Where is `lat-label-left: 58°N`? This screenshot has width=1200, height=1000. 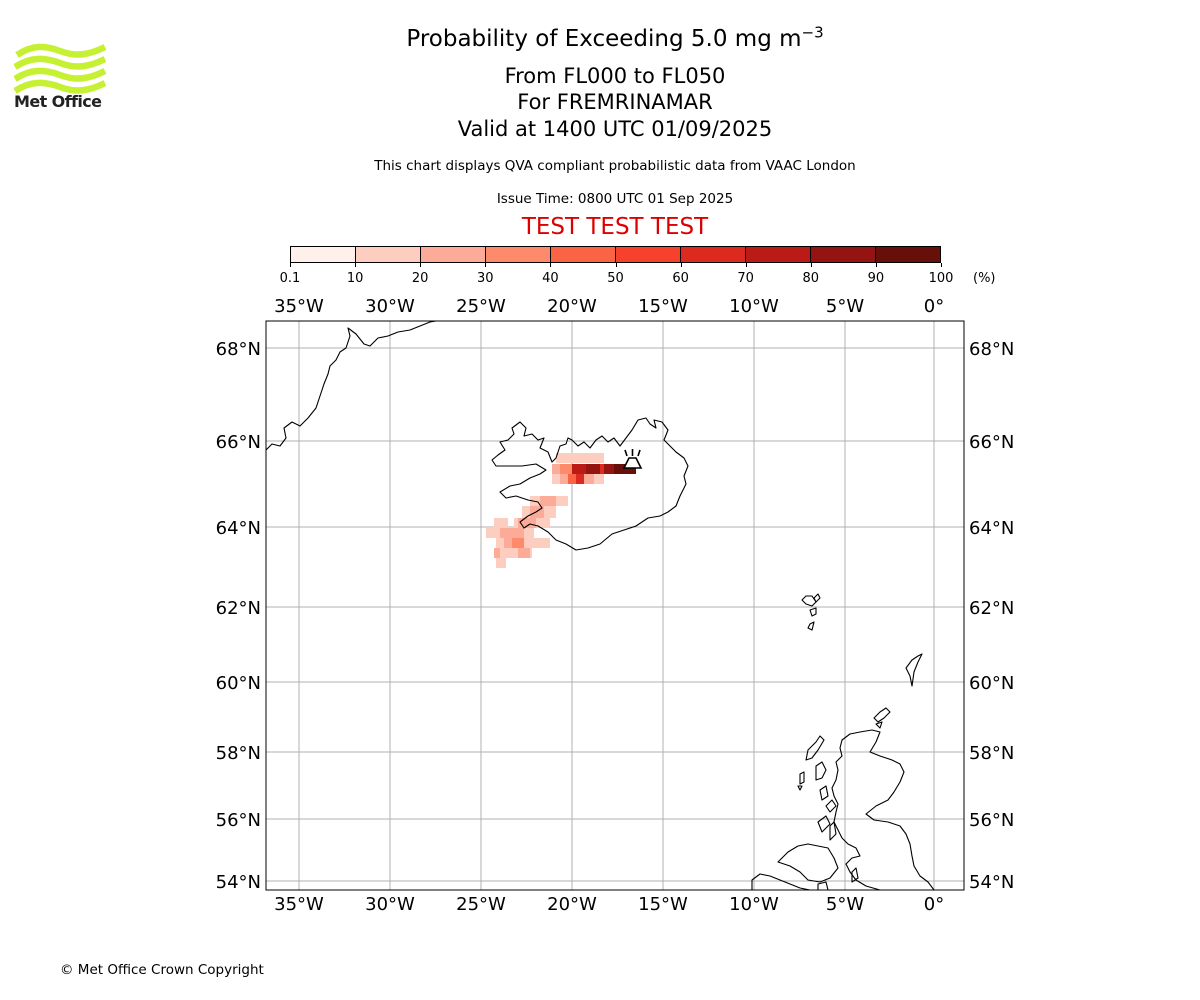 lat-label-left: 58°N is located at coordinates (238, 753).